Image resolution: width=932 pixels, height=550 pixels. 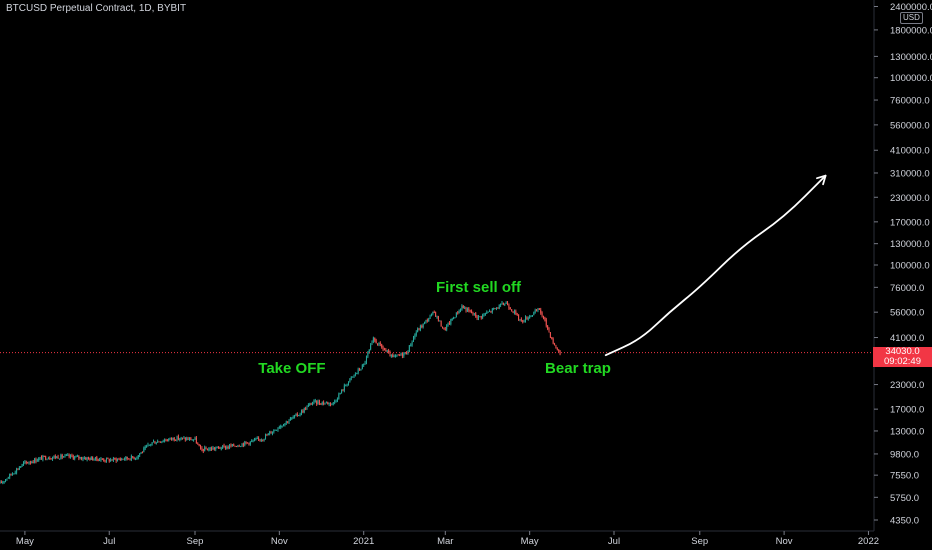 I want to click on price-tick-label: 1300000.0, so click(x=911, y=57).